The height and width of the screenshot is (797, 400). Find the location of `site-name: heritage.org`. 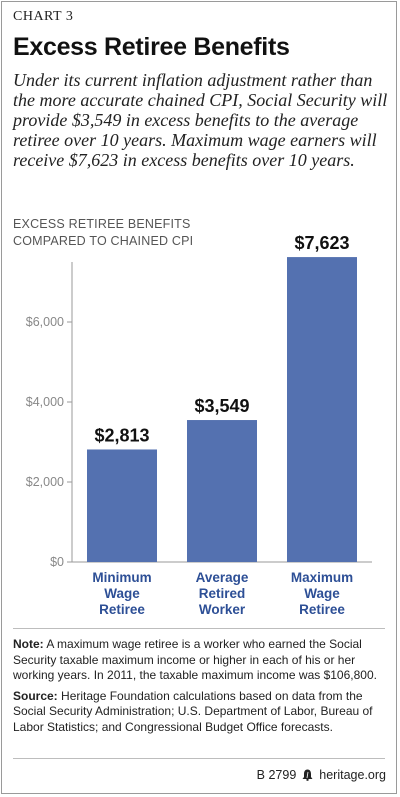

site-name: heritage.org is located at coordinates (352, 775).